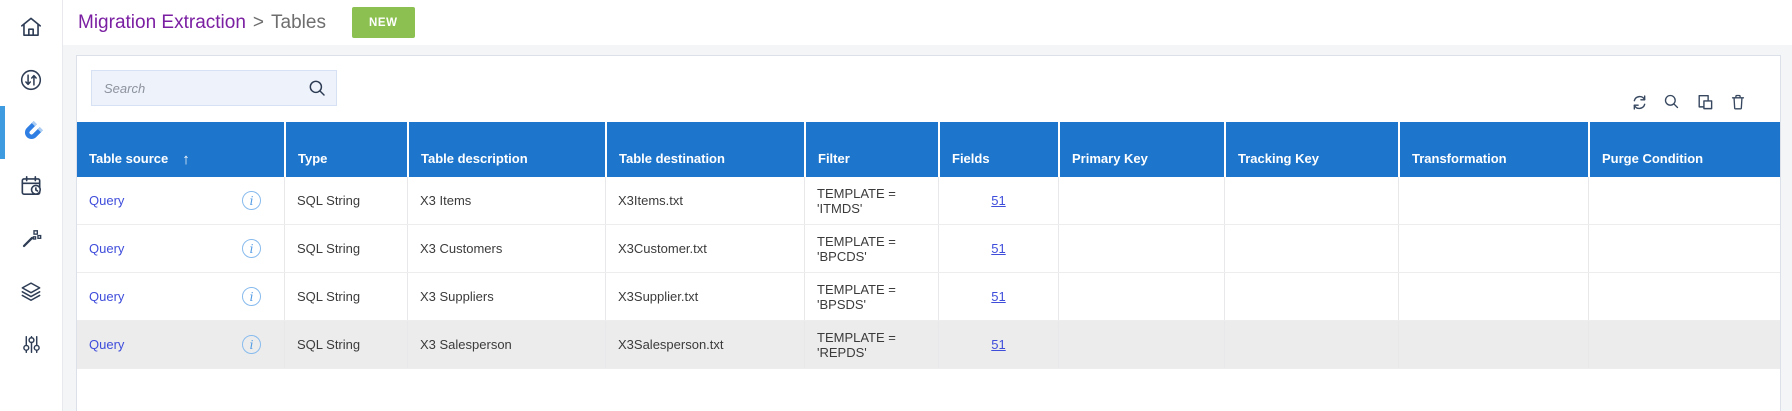 Image resolution: width=1792 pixels, height=411 pixels. I want to click on delete-button, so click(1738, 102).